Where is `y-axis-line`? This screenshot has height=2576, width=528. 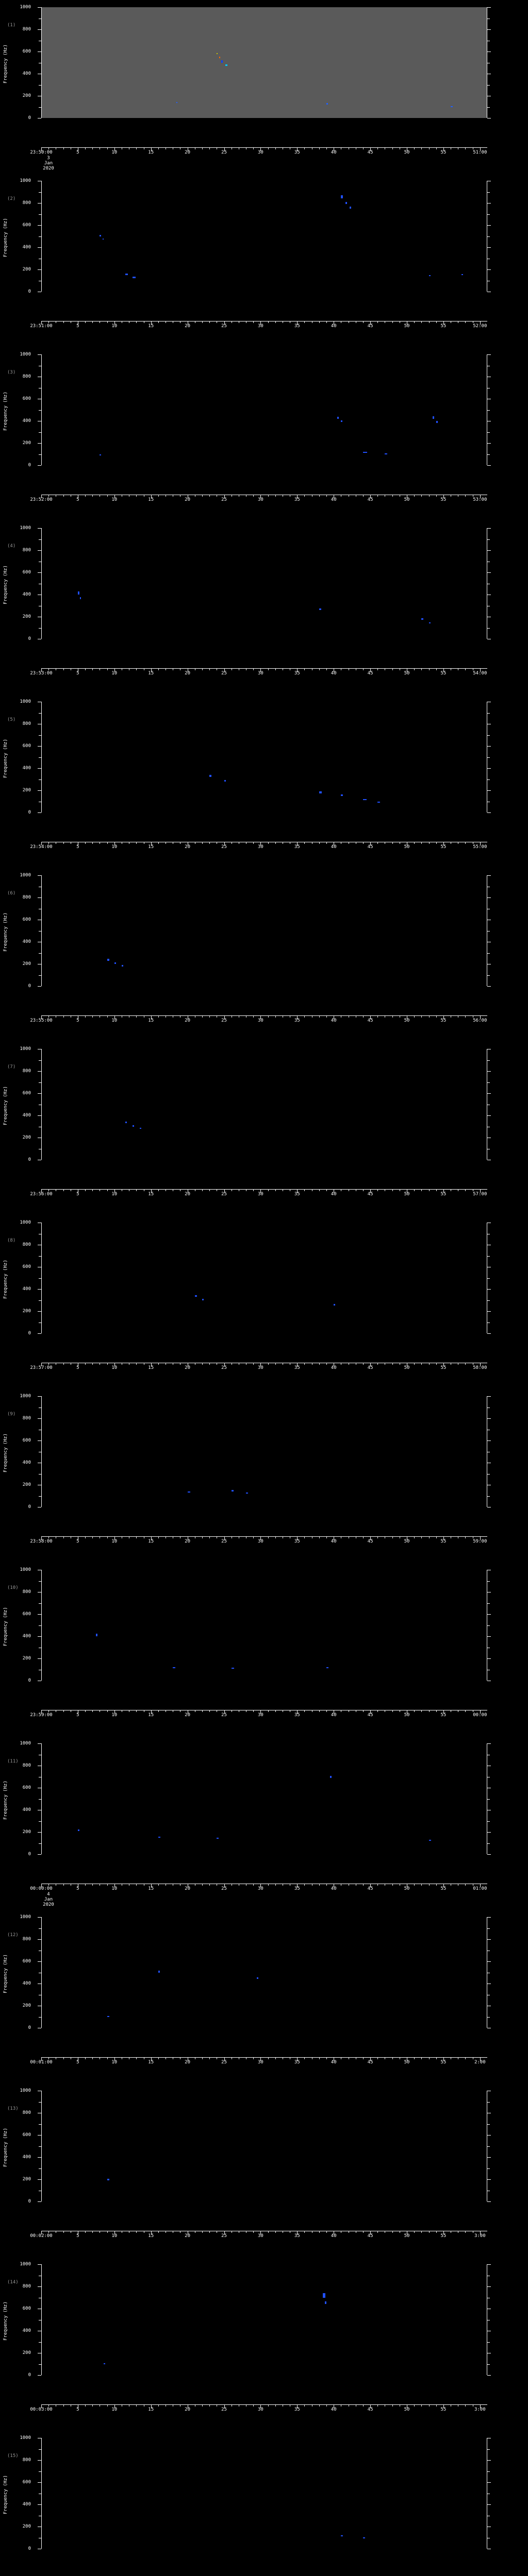 y-axis-line is located at coordinates (41, 2146).